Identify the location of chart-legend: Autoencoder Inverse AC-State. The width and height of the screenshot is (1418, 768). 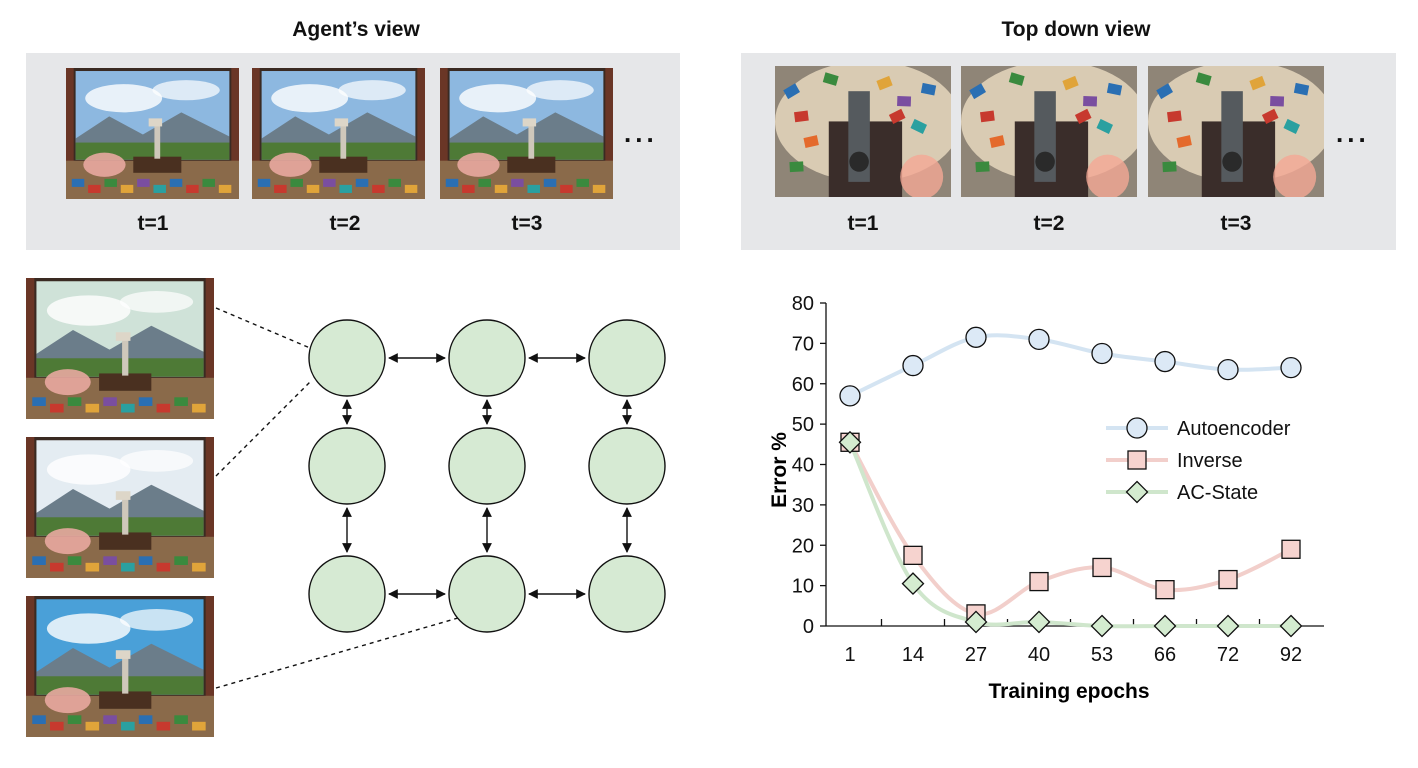
(1198, 460).